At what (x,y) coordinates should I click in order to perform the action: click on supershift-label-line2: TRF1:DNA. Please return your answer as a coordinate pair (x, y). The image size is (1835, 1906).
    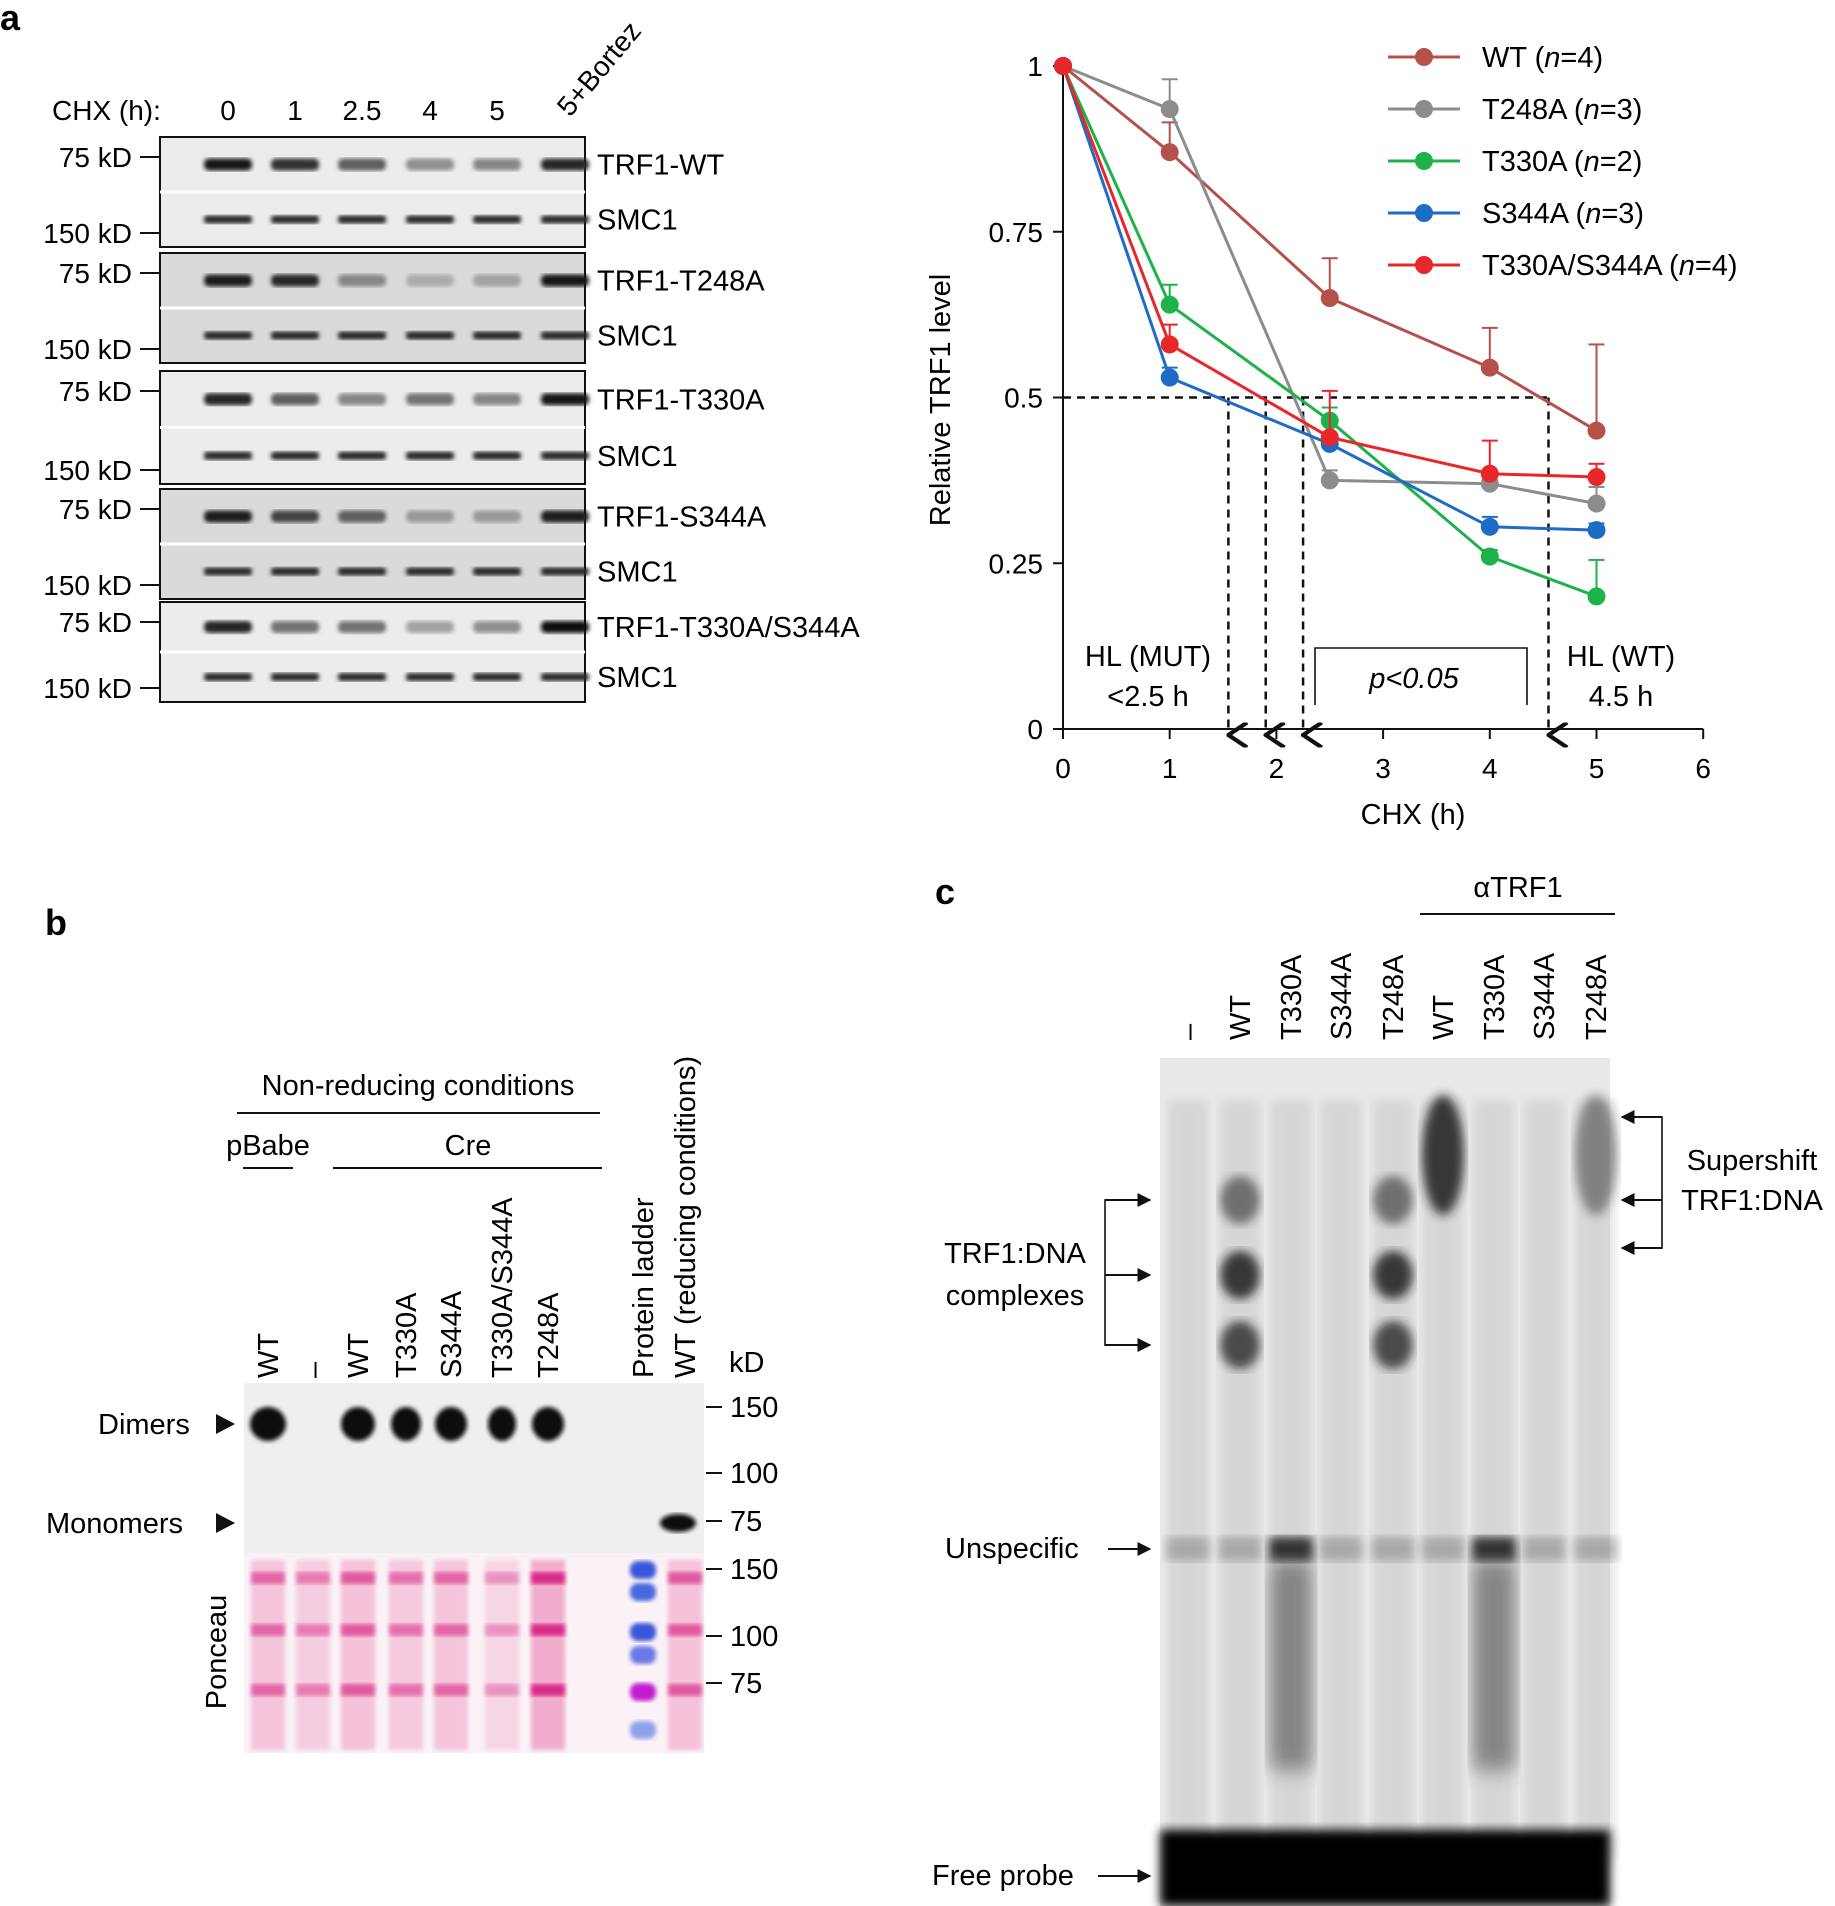
    Looking at the image, I should click on (1752, 1201).